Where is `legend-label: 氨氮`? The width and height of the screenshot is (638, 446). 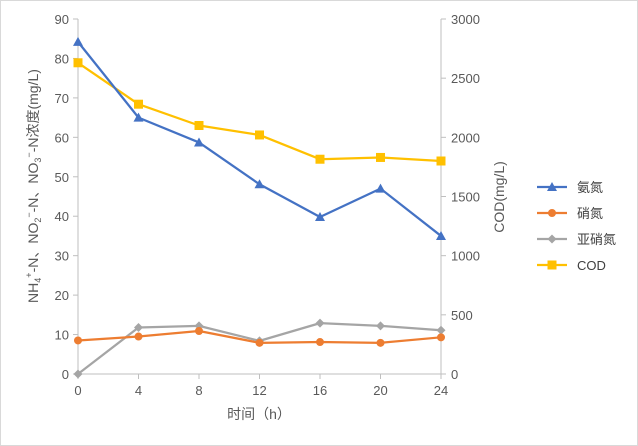 legend-label: 氨氮 is located at coordinates (590, 187).